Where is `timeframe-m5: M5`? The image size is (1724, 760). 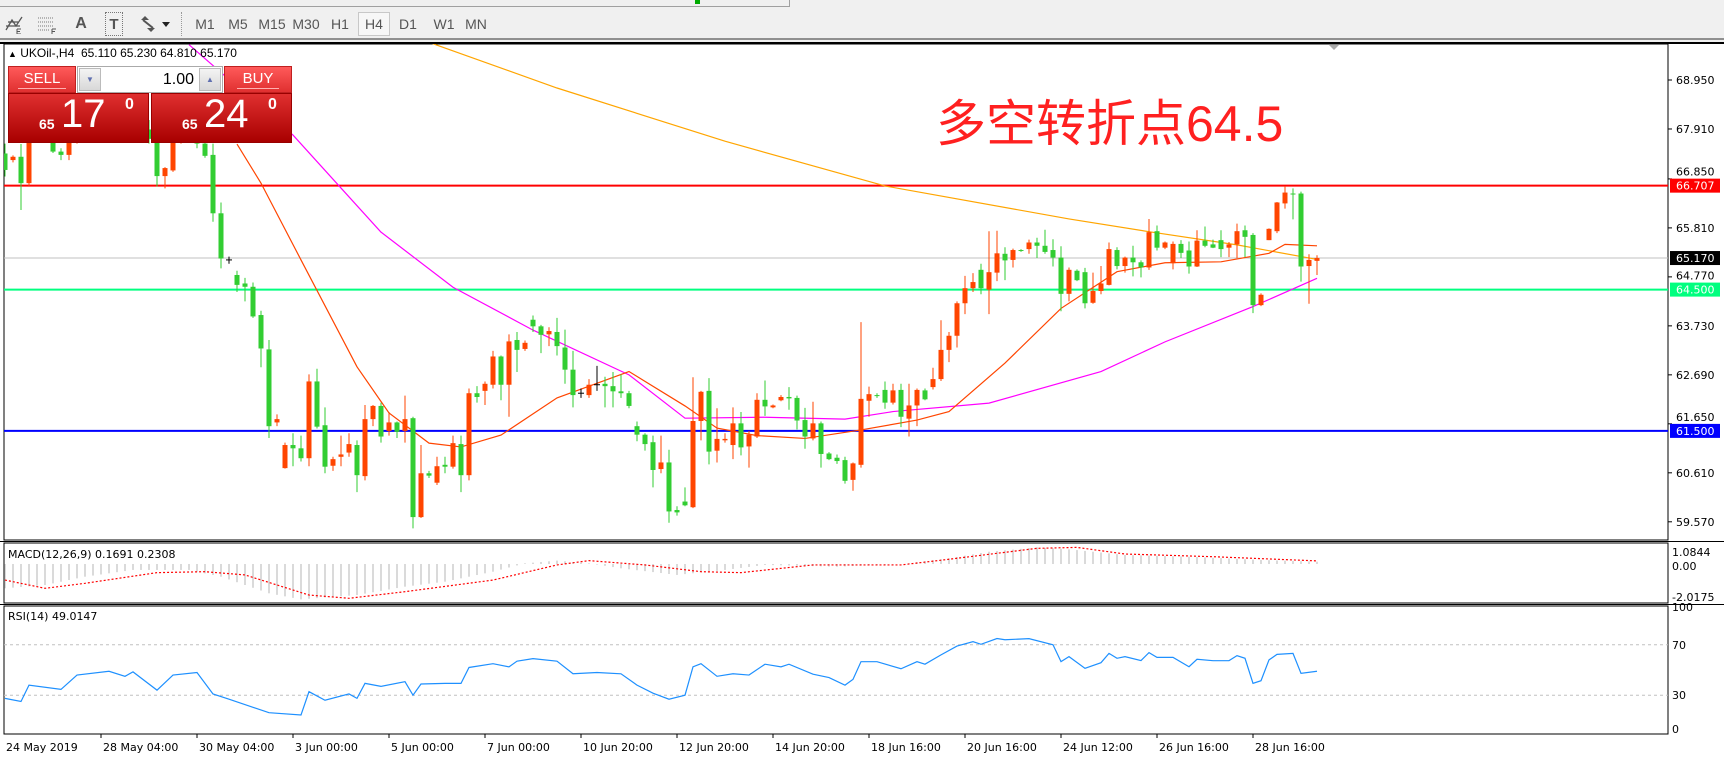 timeframe-m5: M5 is located at coordinates (238, 24).